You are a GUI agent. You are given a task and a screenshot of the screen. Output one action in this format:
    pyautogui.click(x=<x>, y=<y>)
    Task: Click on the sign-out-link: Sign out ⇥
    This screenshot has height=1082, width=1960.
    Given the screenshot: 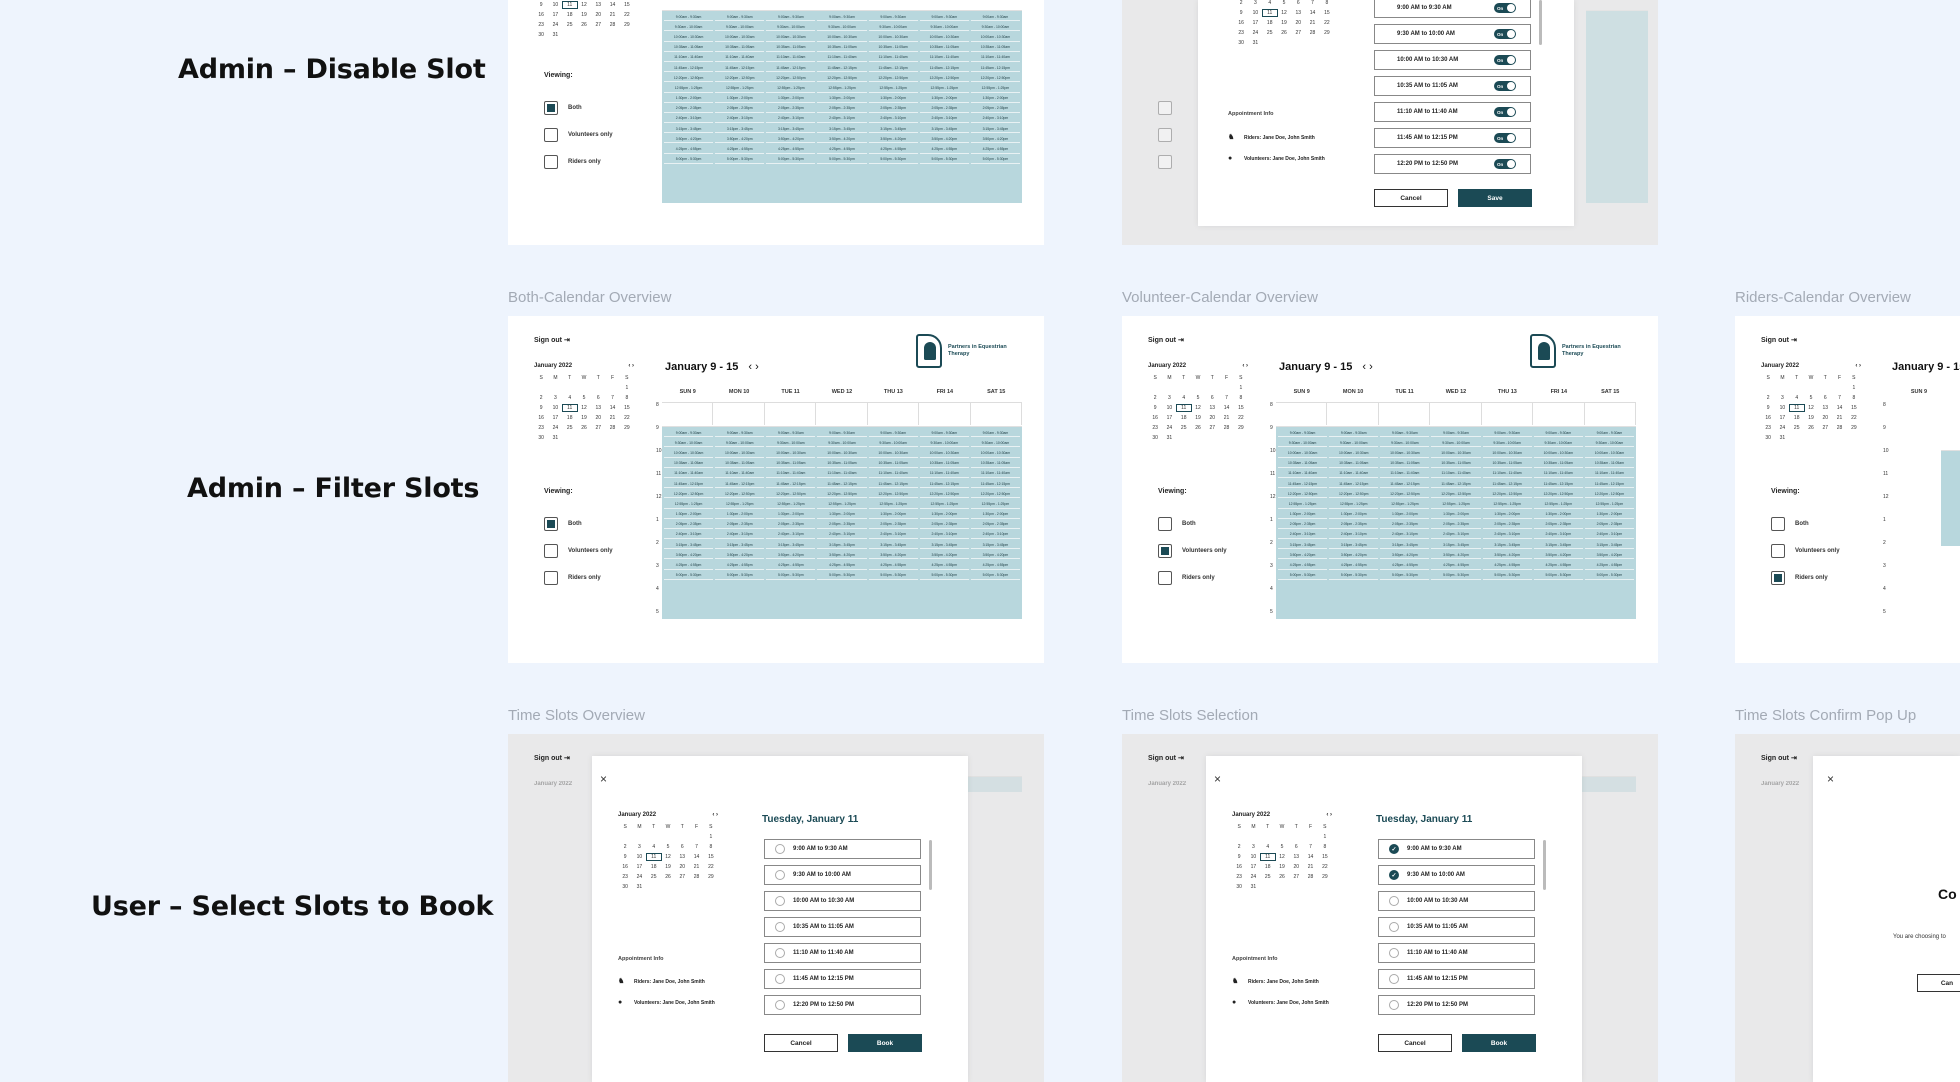 What is the action you would take?
    pyautogui.click(x=1779, y=340)
    